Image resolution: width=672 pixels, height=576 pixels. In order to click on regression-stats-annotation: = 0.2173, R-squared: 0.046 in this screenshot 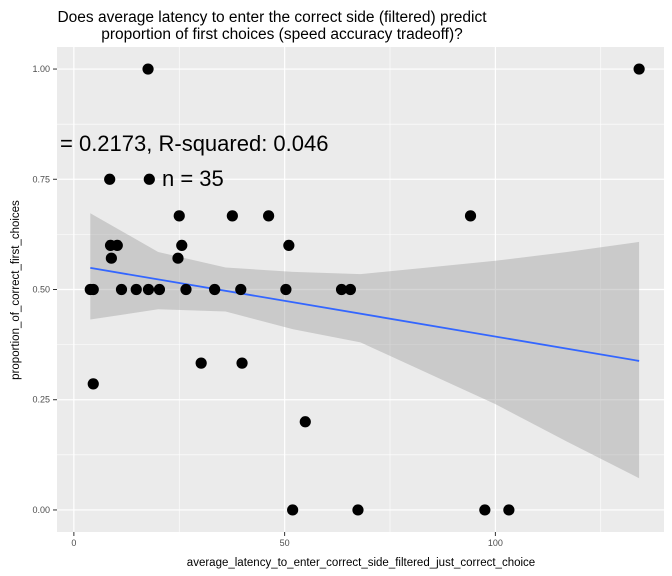, I will do `click(194, 143)`.